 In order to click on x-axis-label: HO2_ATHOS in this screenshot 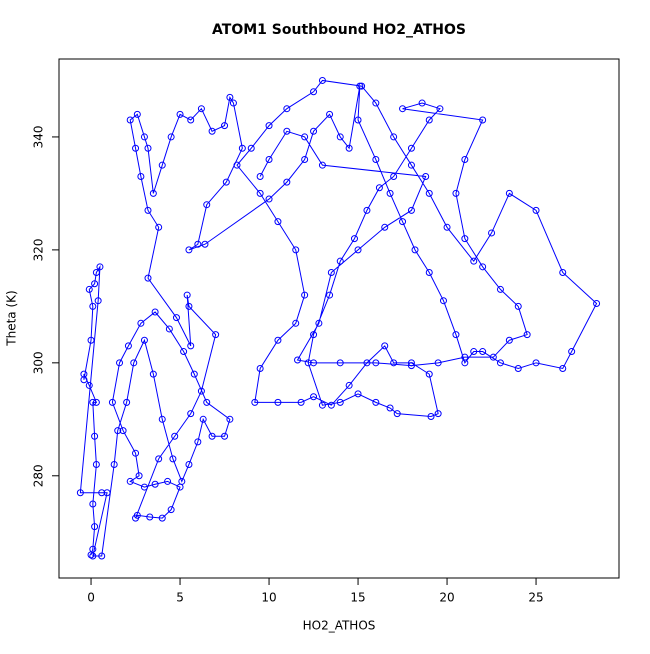, I will do `click(339, 626)`.